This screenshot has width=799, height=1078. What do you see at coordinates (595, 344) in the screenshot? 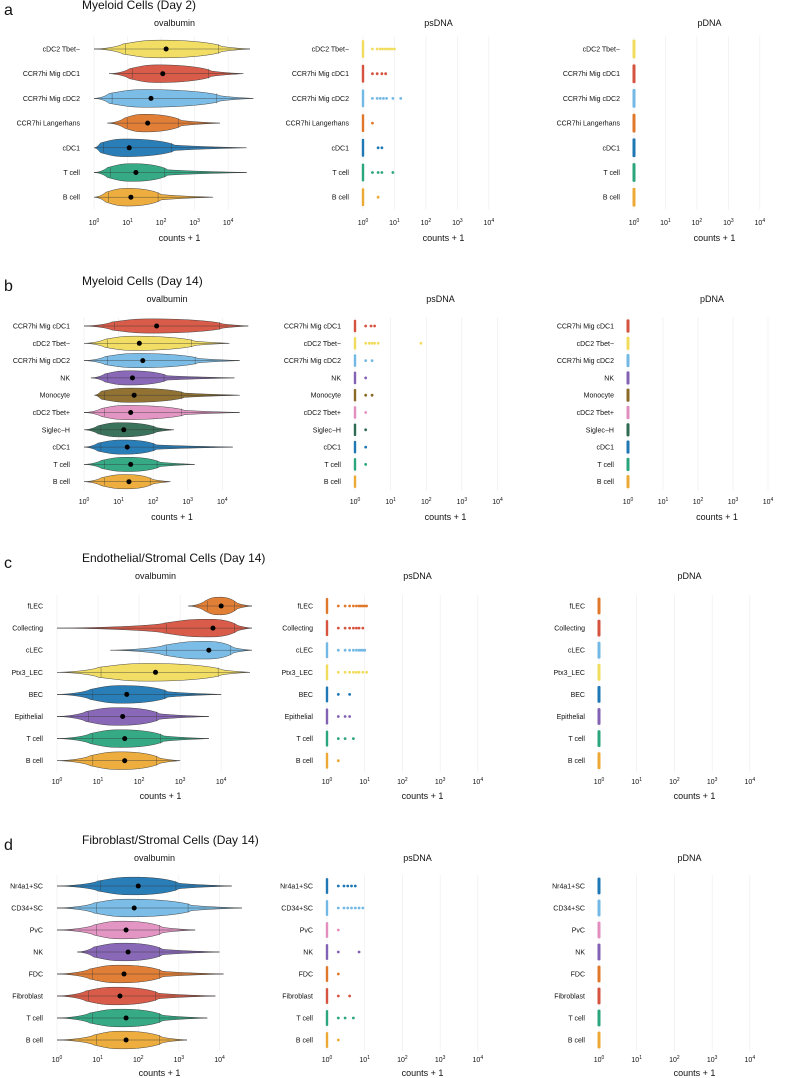
I see `category-label: cDC2 Tbet−` at bounding box center [595, 344].